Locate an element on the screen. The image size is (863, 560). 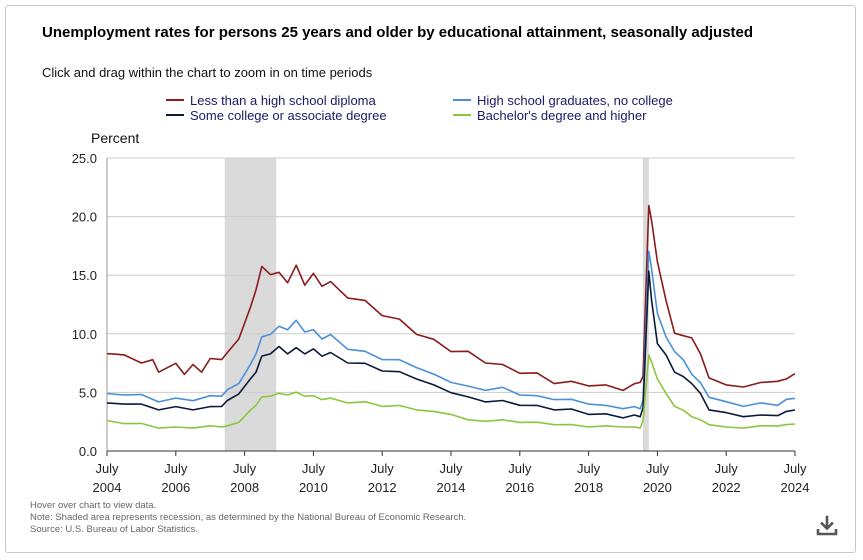
download-icon is located at coordinates (827, 525).